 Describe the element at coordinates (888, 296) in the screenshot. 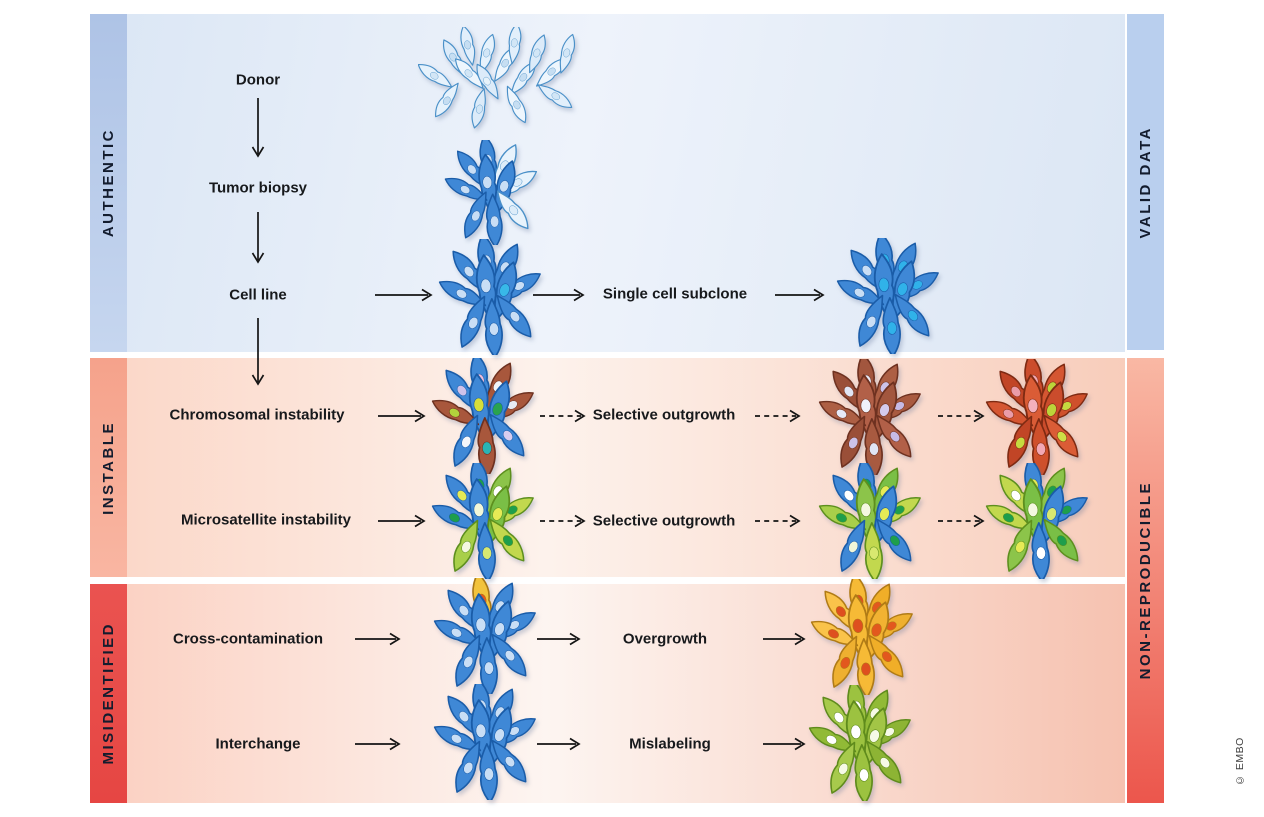

I see `cell-cluster-single-cell-subclone` at that location.